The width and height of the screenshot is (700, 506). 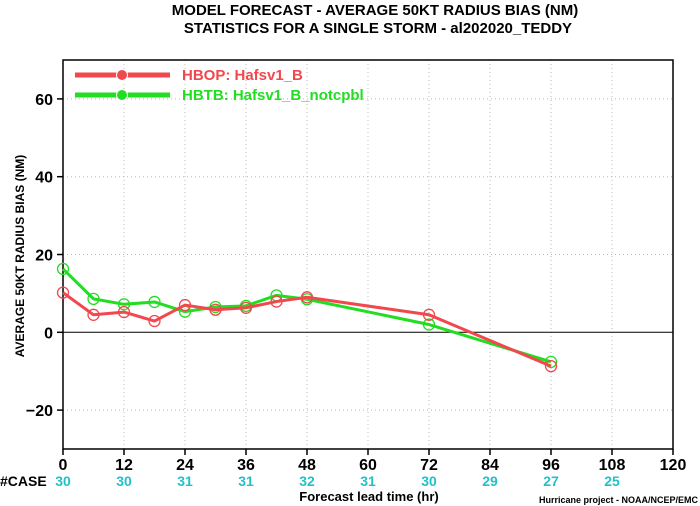 What do you see at coordinates (490, 481) in the screenshot?
I see `case-count: 29` at bounding box center [490, 481].